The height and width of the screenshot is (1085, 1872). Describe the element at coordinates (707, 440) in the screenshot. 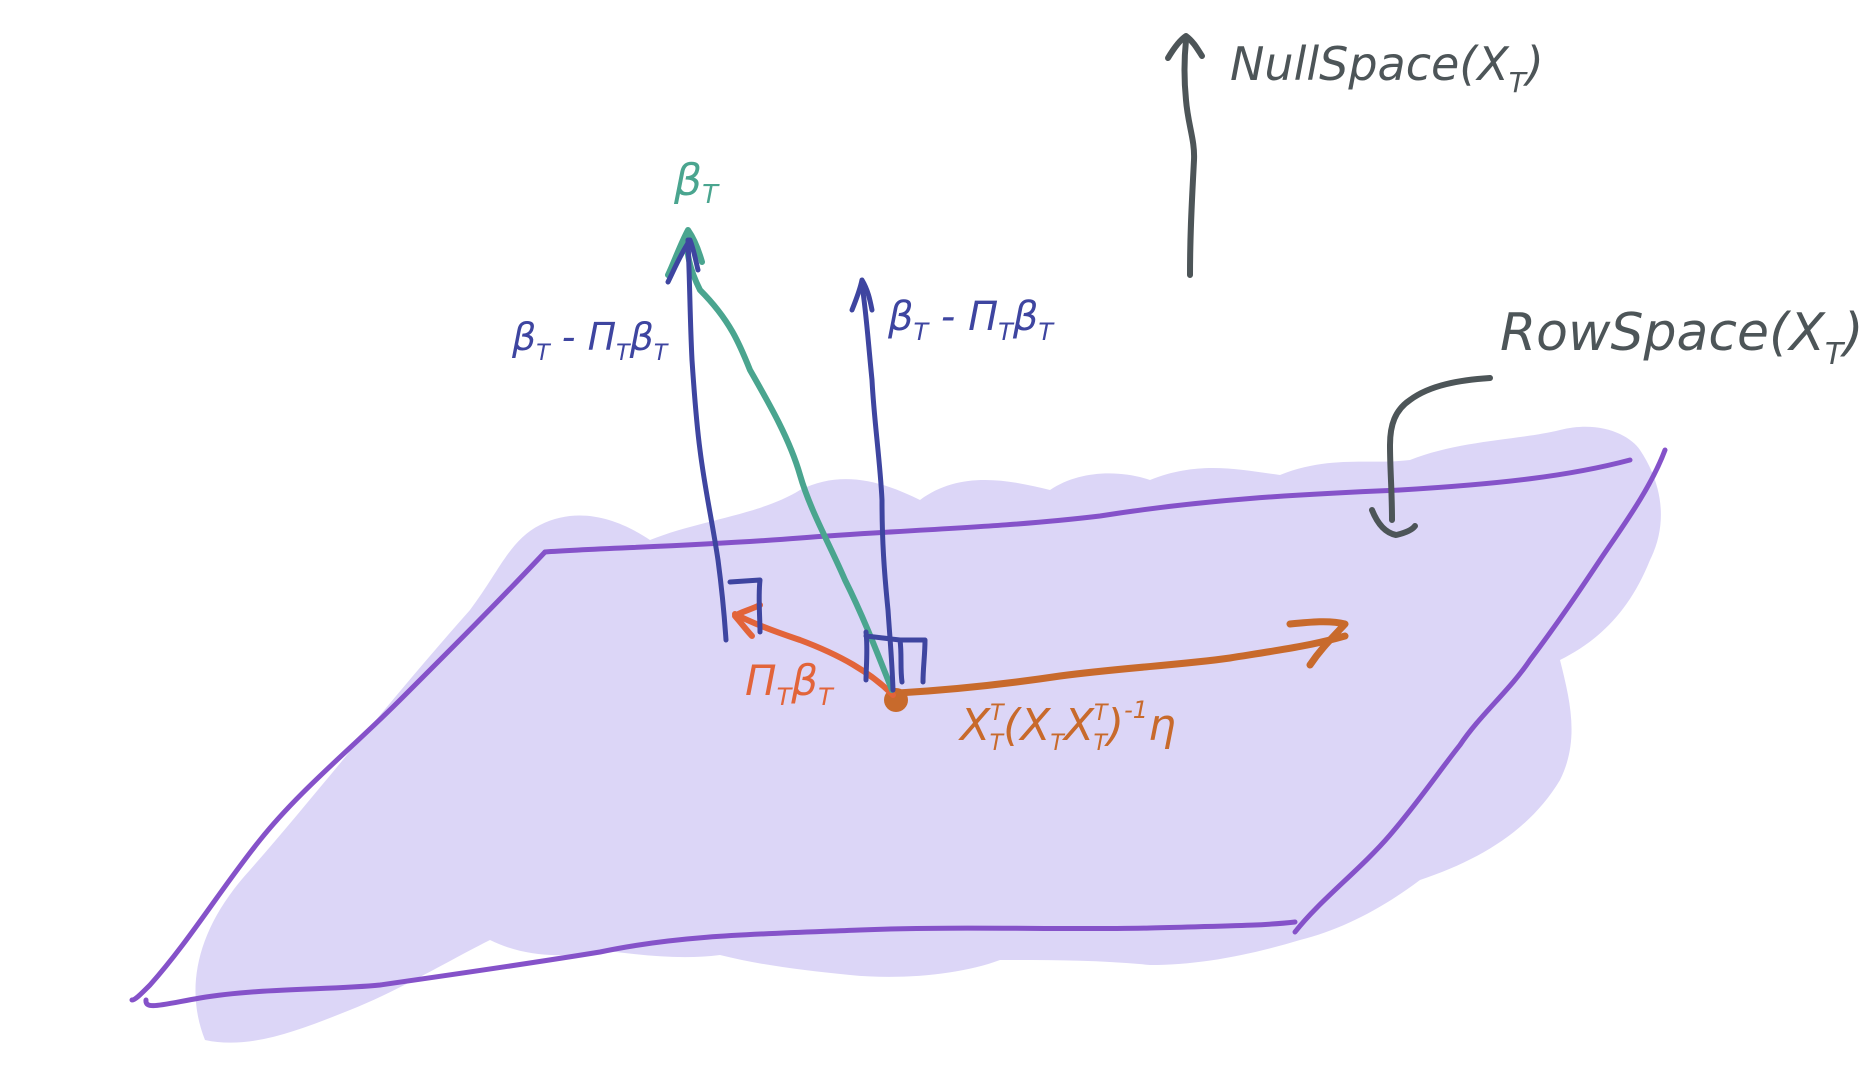

I see `residual-left-line` at that location.